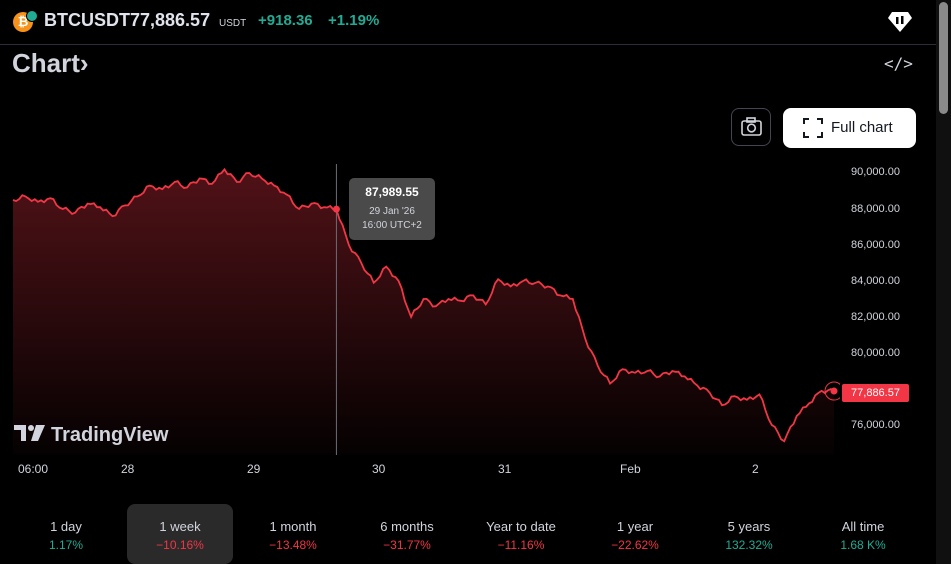  What do you see at coordinates (66, 545) in the screenshot?
I see `period-change: 1.17%` at bounding box center [66, 545].